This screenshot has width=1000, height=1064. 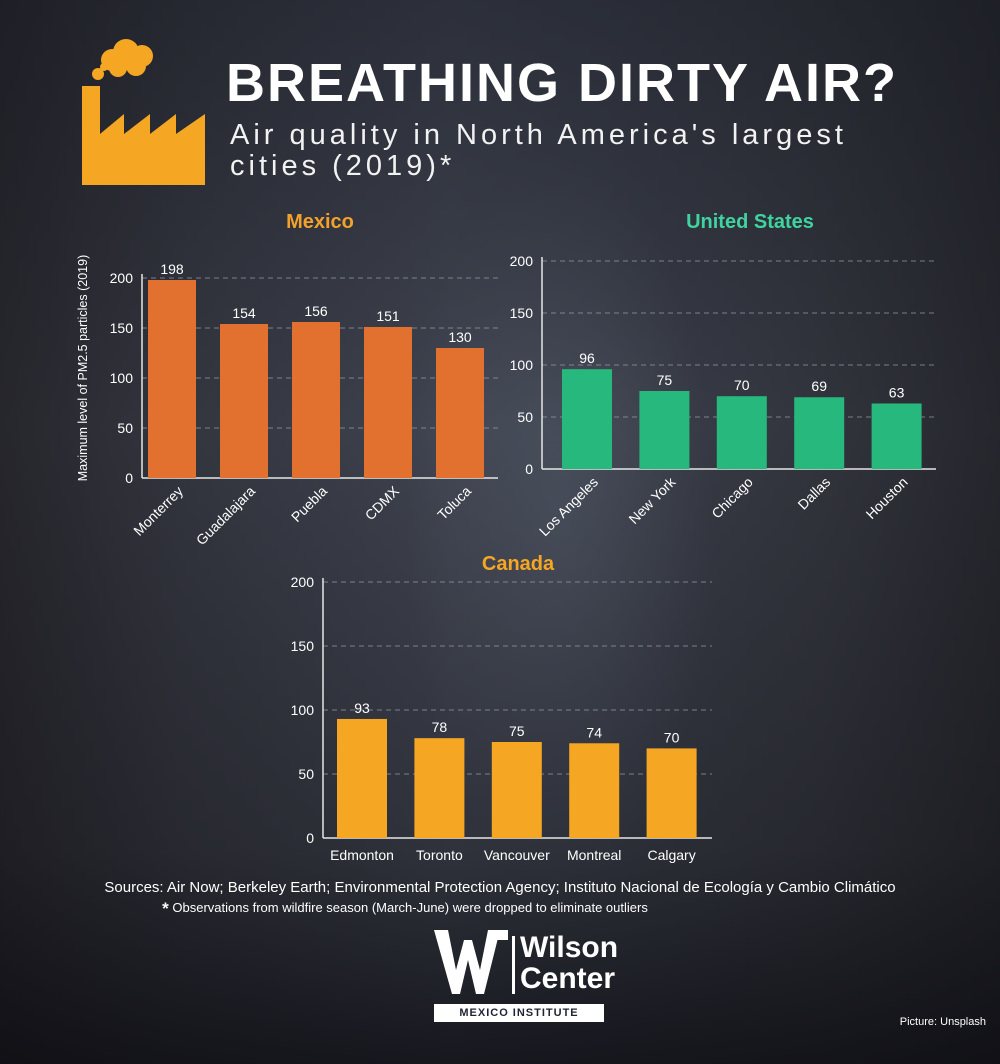 What do you see at coordinates (362, 708) in the screenshot?
I see `data-label-canada: 93` at bounding box center [362, 708].